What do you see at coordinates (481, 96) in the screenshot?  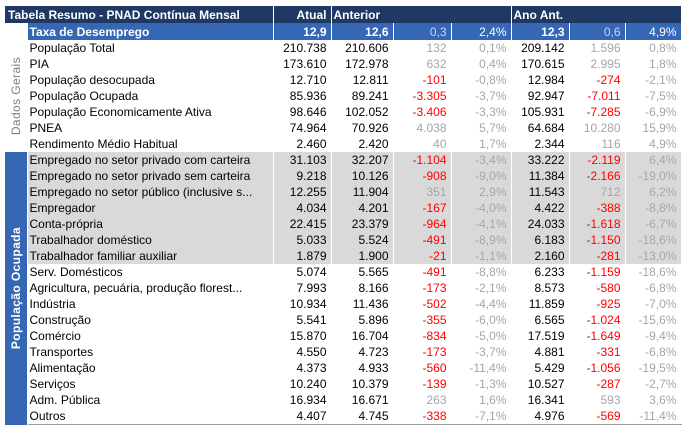 I see `cell-pct-anterior: -3,7%` at bounding box center [481, 96].